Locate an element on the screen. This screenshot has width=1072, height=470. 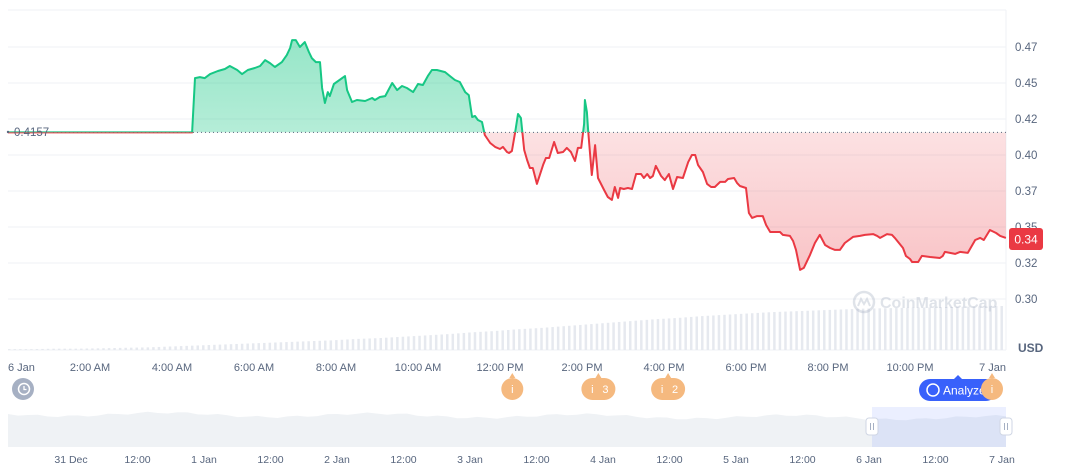
logo-mark-icon is located at coordinates (864, 301).